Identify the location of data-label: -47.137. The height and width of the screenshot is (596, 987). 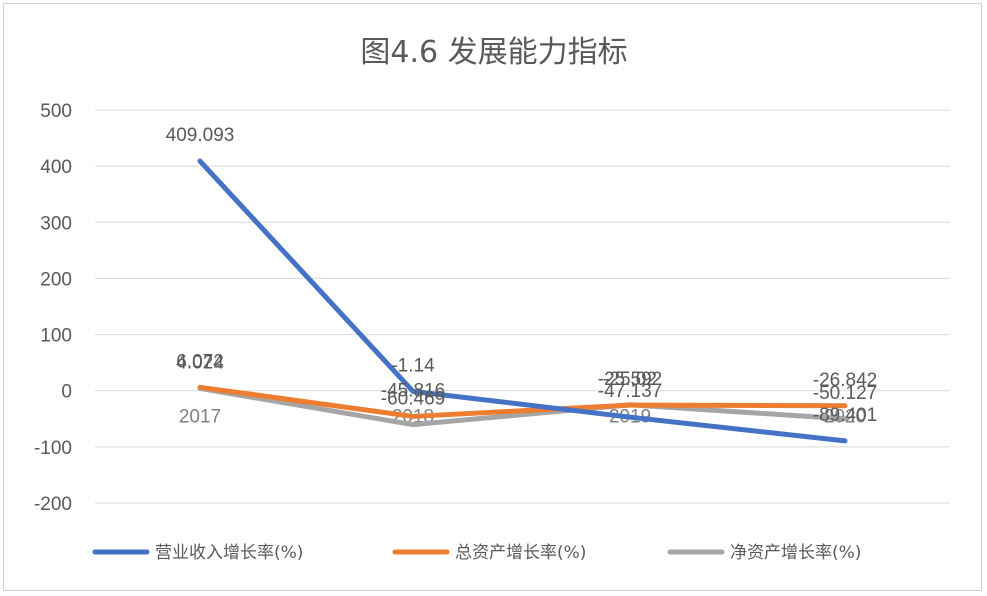
(630, 391).